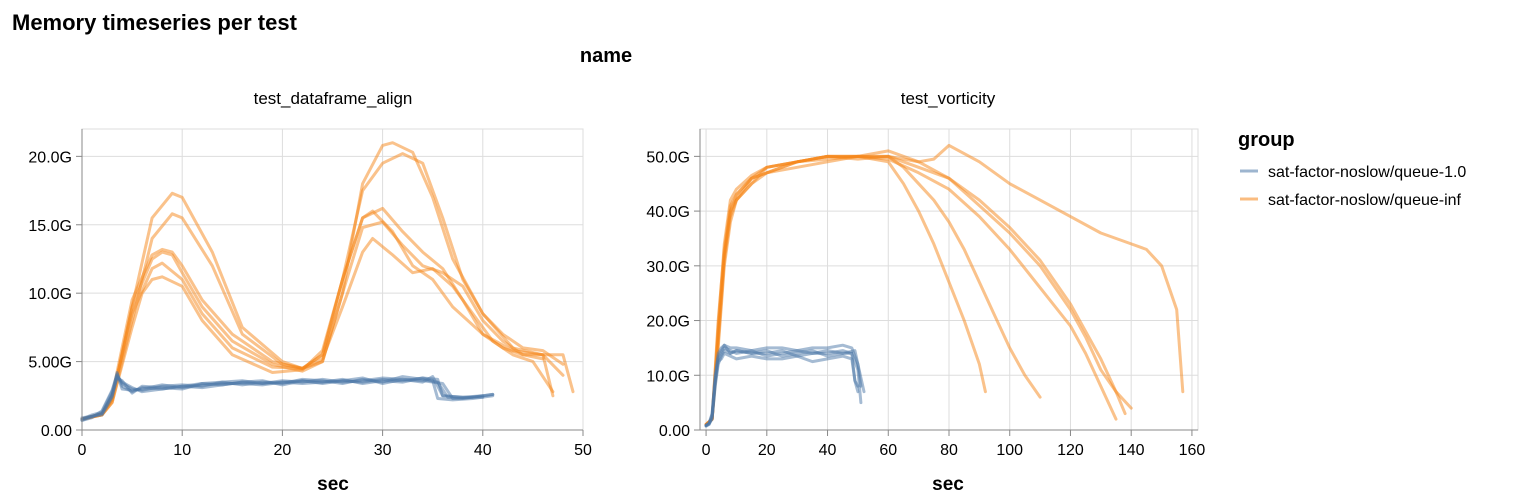 The width and height of the screenshot is (1528, 504). What do you see at coordinates (1009, 450) in the screenshot?
I see `x-tick-label: 100` at bounding box center [1009, 450].